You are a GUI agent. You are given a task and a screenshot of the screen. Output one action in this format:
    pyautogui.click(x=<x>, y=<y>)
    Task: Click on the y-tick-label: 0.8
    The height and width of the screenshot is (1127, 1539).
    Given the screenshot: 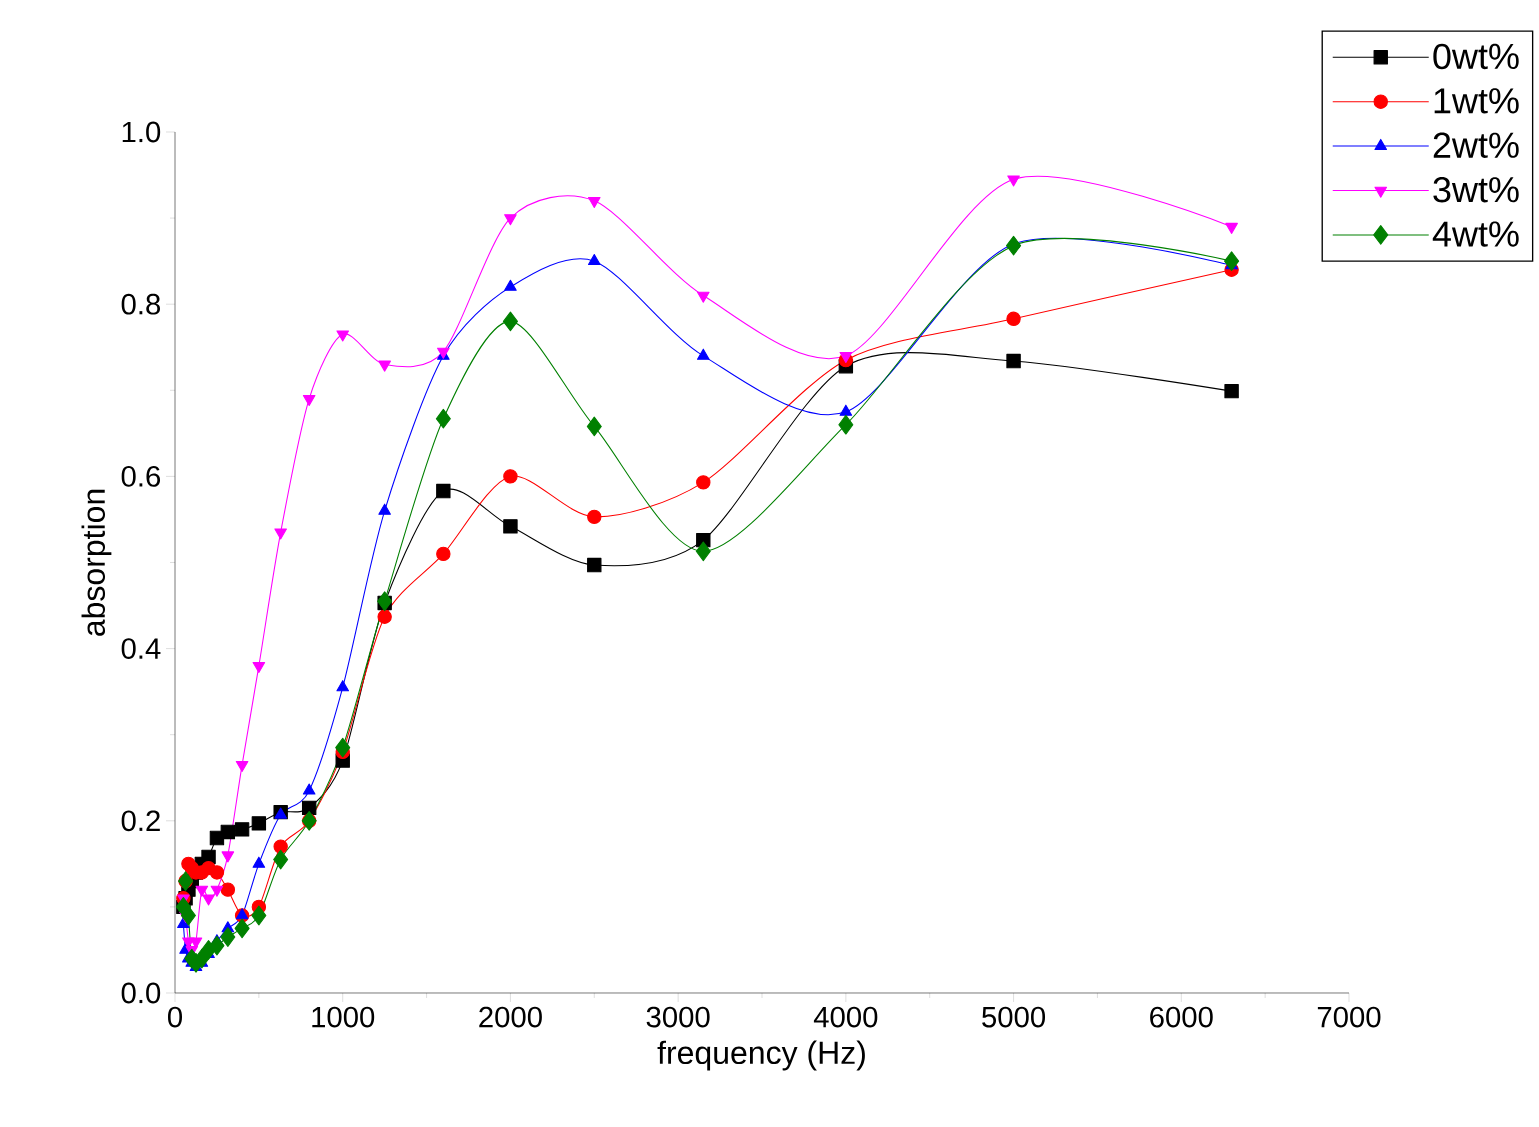 What is the action you would take?
    pyautogui.click(x=141, y=304)
    